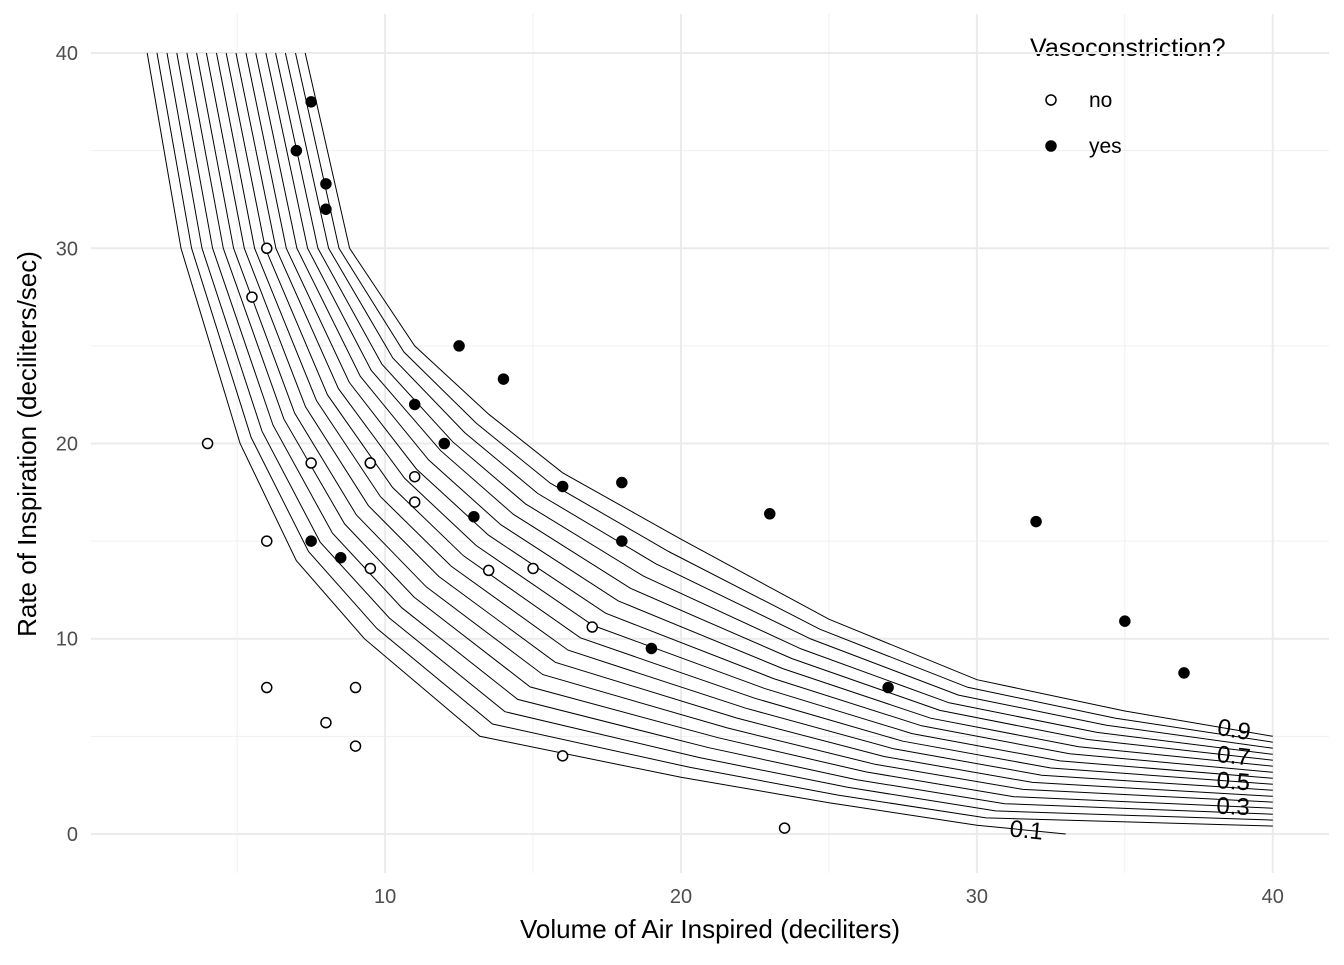 The image size is (1344, 965). I want to click on y-tick-label: 10, so click(67, 640).